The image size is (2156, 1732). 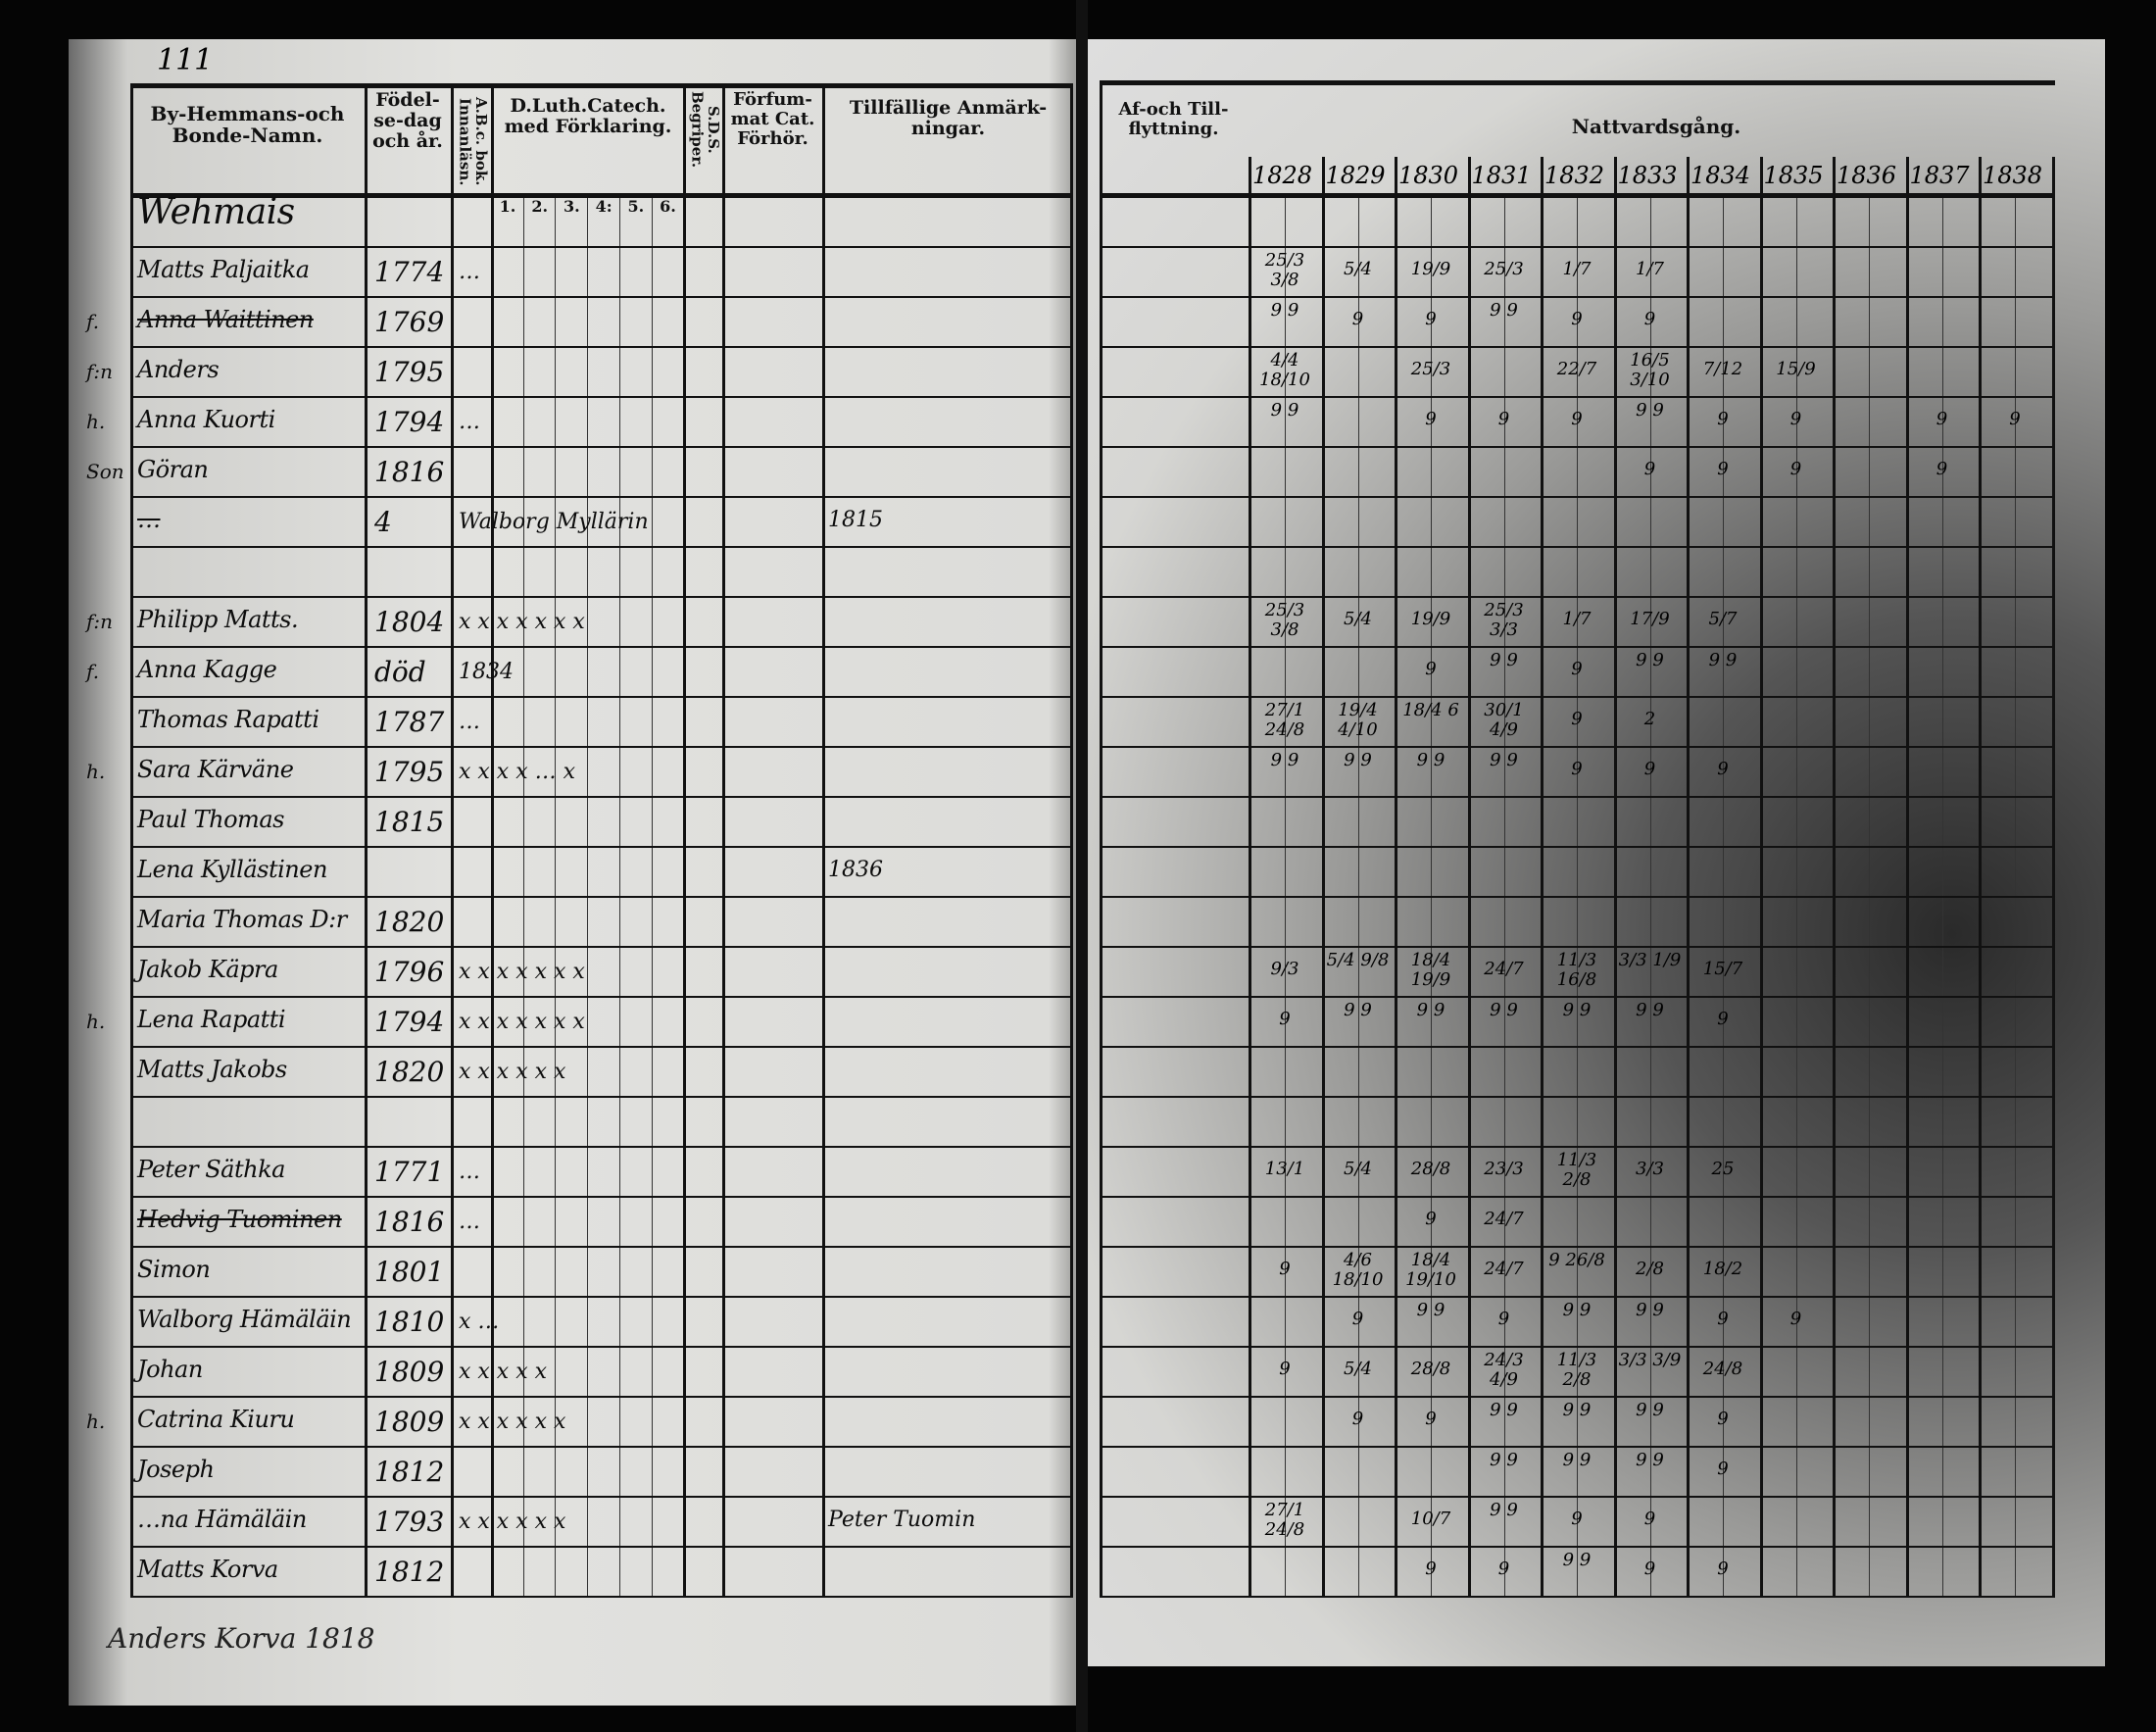 I want to click on year-header: 1835, so click(x=1793, y=176).